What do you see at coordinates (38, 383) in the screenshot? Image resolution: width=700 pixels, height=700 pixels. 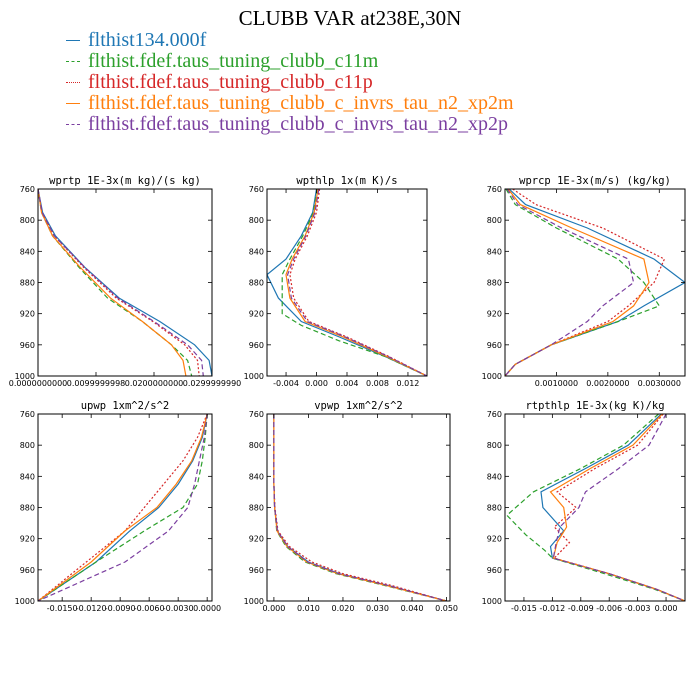 I see `x-tick-label: 0.0000000000` at bounding box center [38, 383].